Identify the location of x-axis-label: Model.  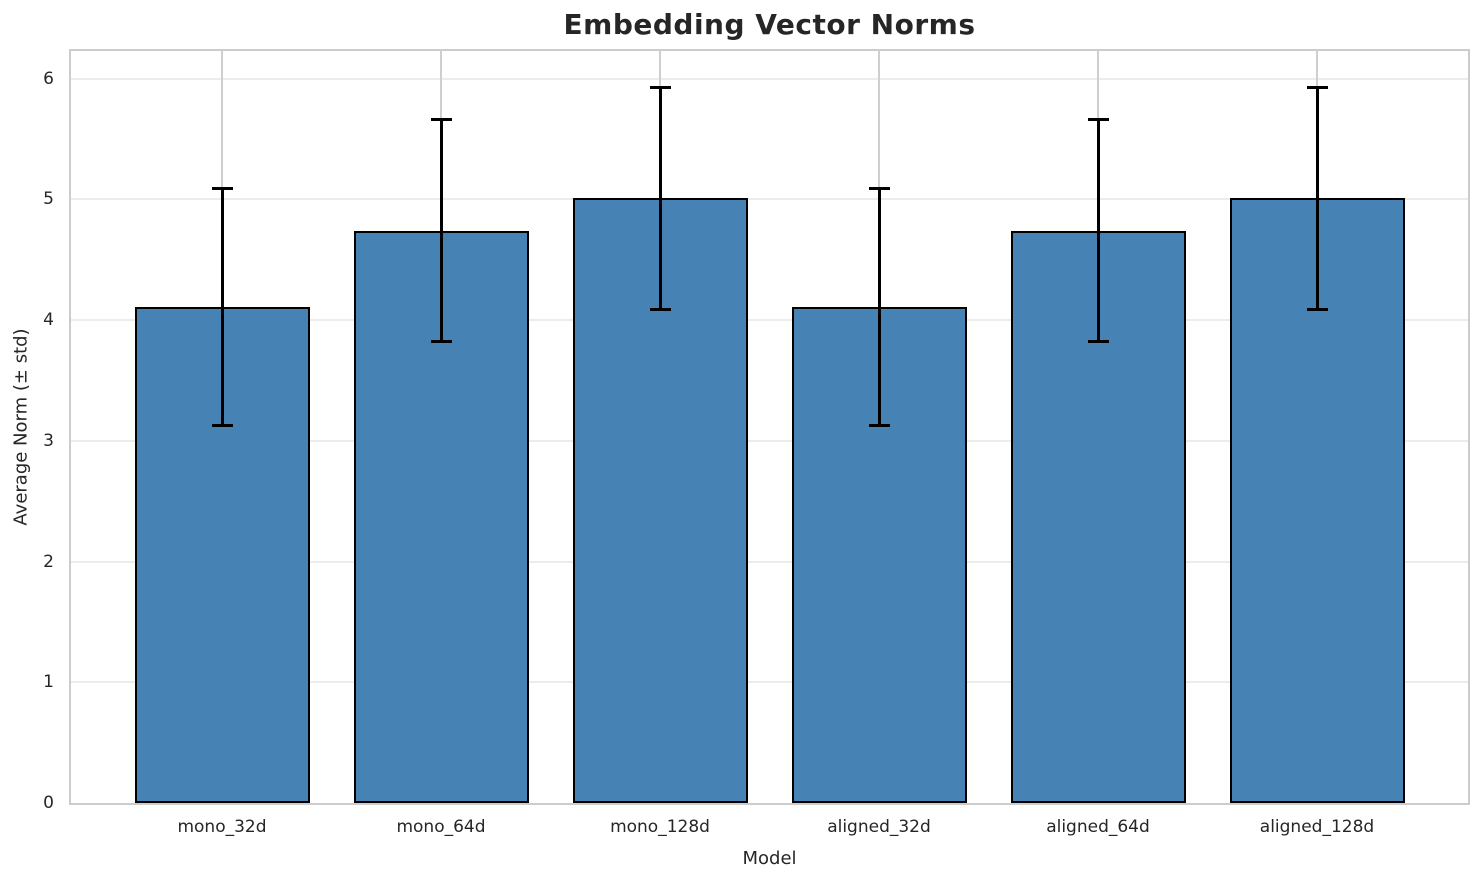
(769, 858).